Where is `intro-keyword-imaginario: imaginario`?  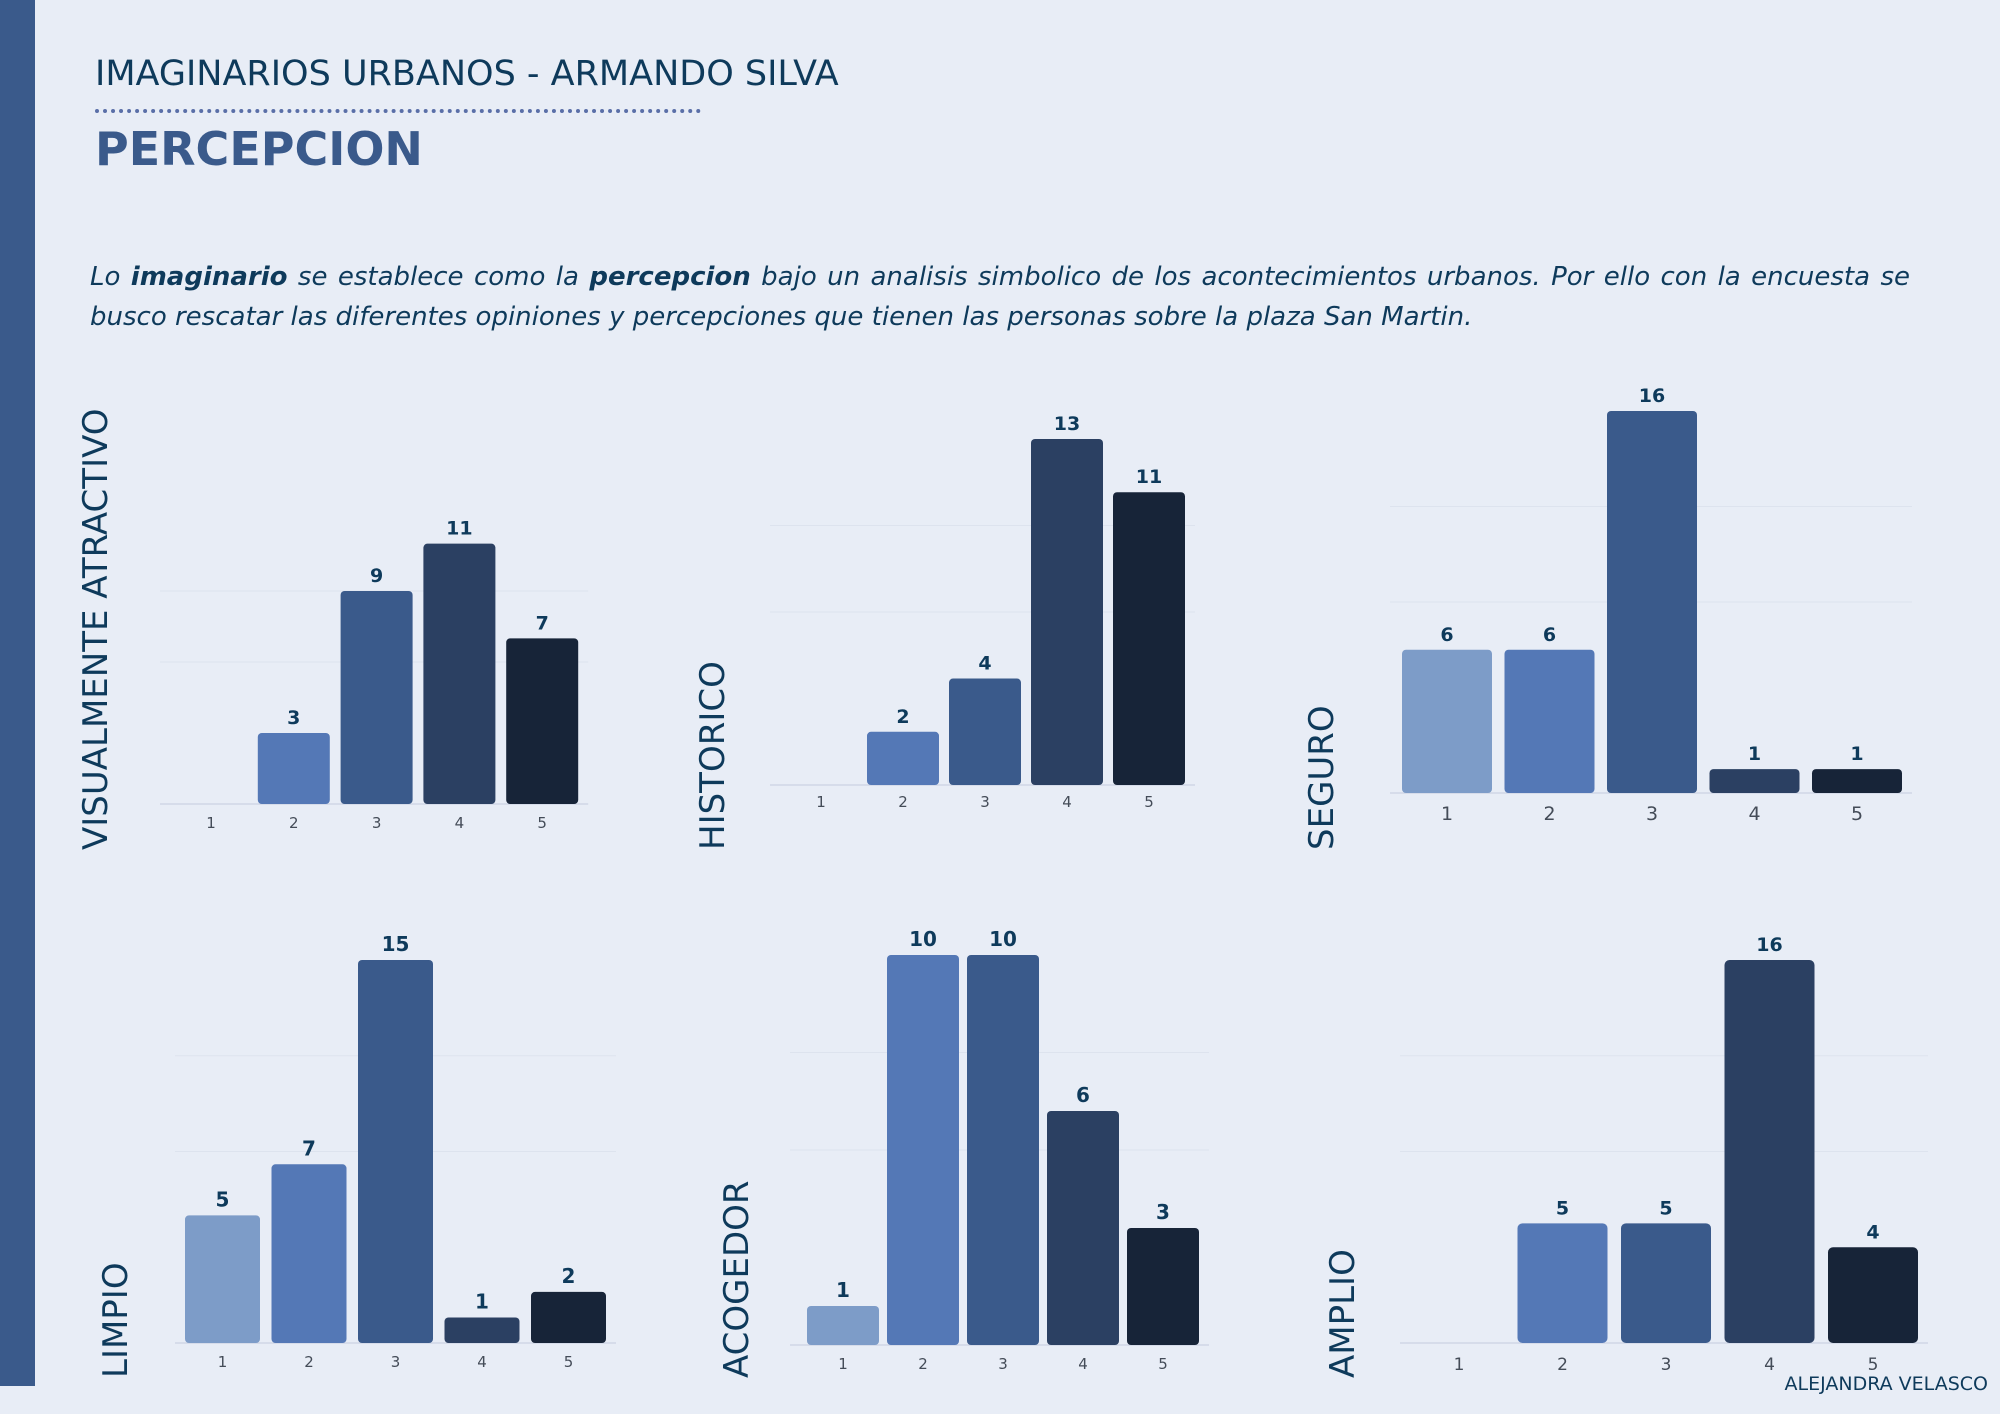
intro-keyword-imaginario: imaginario is located at coordinates (209, 277).